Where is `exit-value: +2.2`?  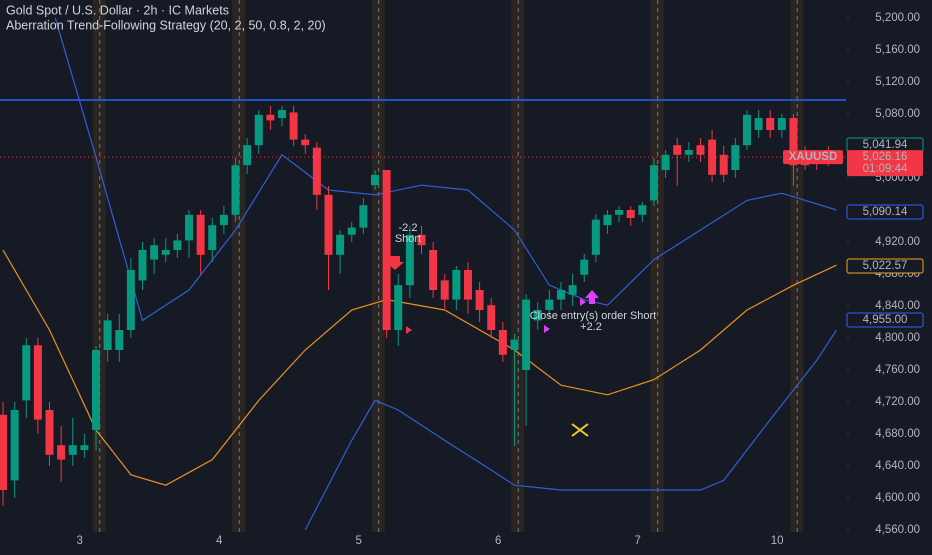 exit-value: +2.2 is located at coordinates (591, 327).